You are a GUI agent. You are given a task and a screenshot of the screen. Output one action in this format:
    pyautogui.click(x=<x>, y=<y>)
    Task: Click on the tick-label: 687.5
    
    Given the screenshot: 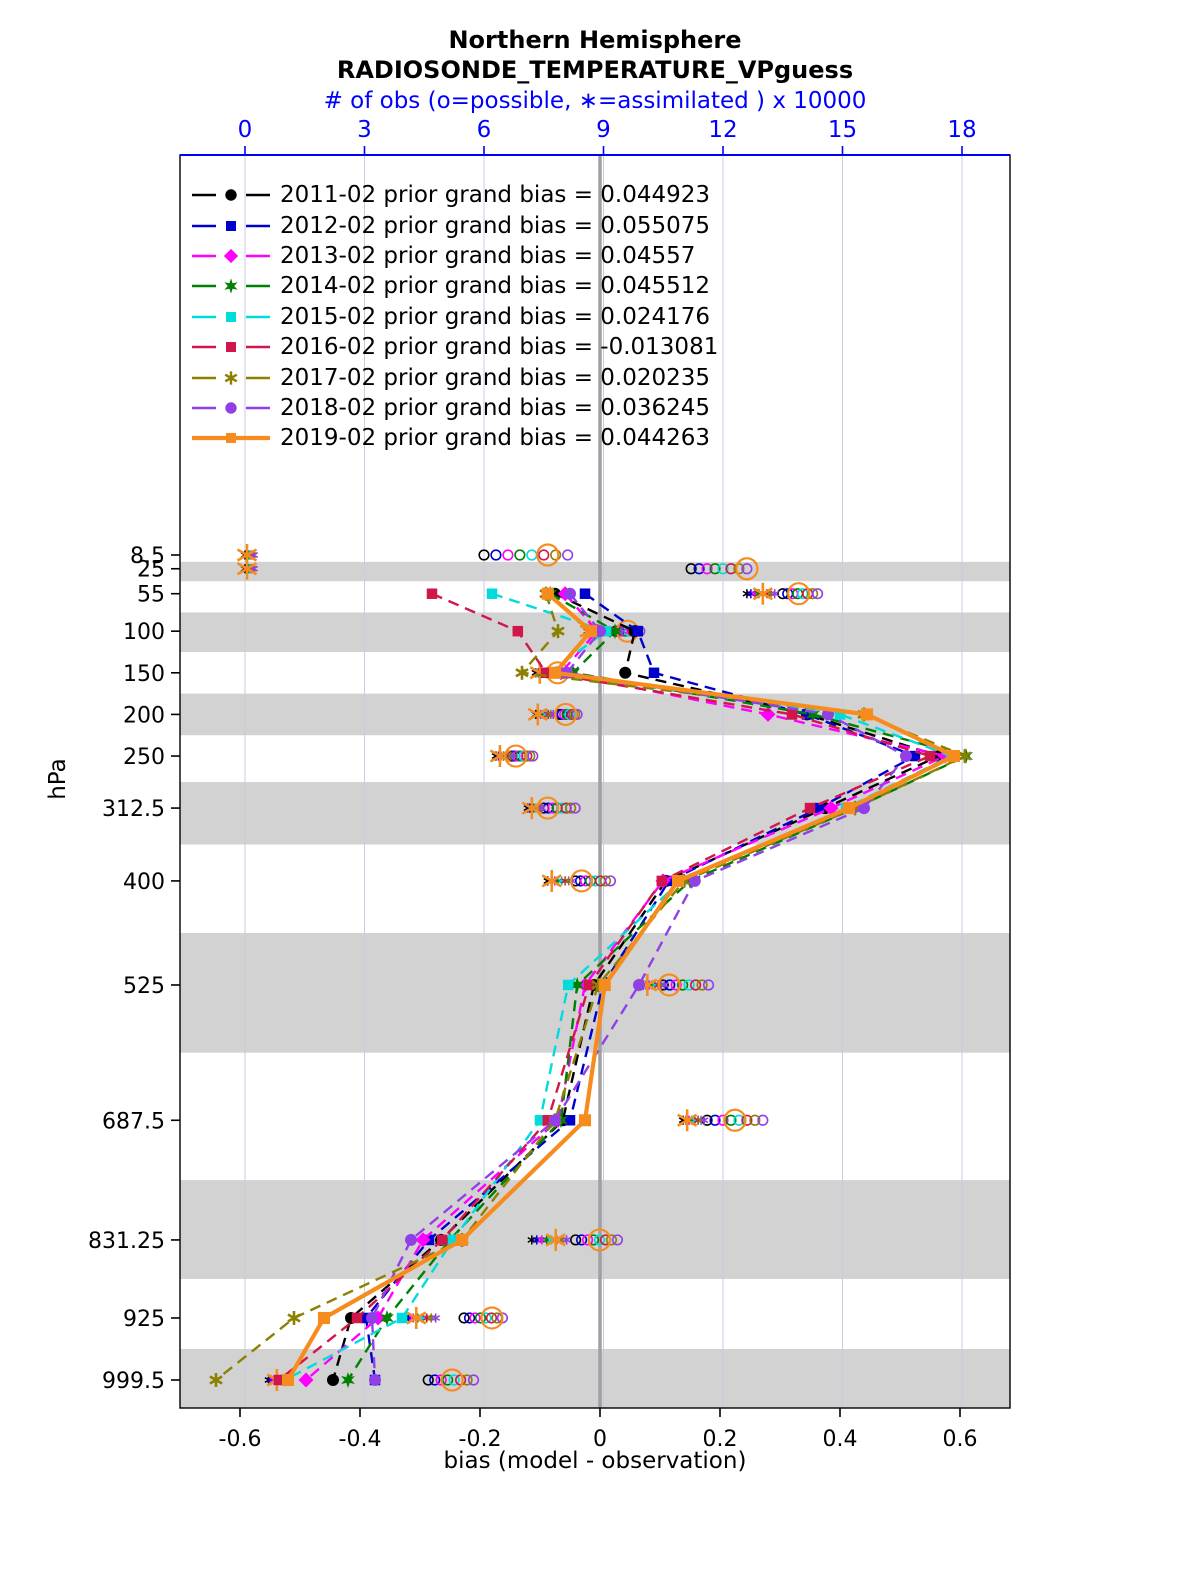 What is the action you would take?
    pyautogui.click(x=133, y=1121)
    